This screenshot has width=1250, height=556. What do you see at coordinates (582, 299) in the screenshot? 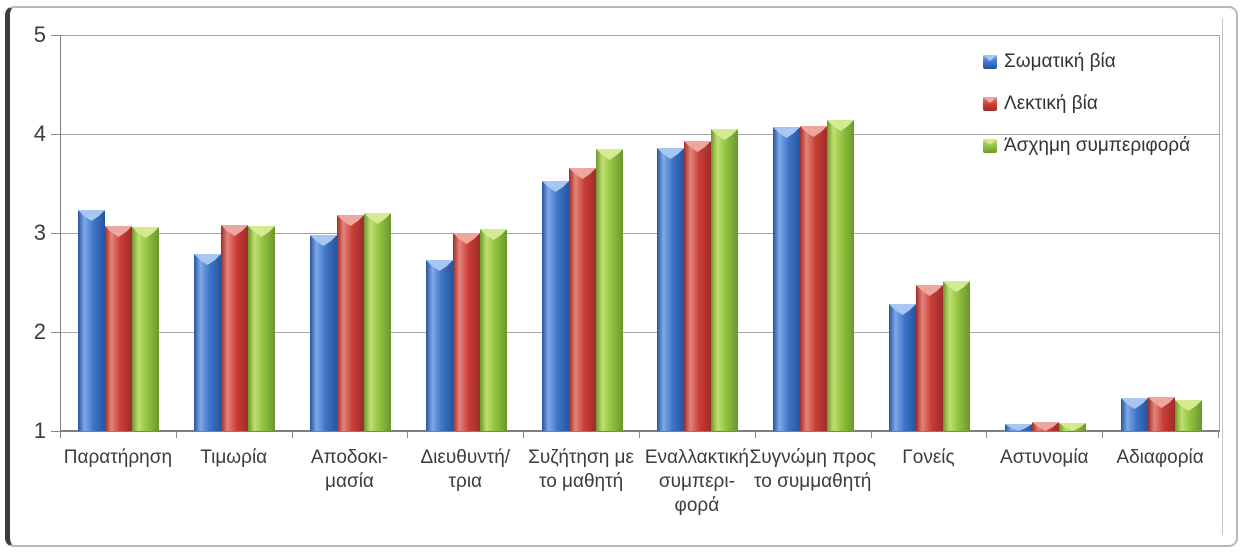
I see `bar-Λεκτική βία-4` at bounding box center [582, 299].